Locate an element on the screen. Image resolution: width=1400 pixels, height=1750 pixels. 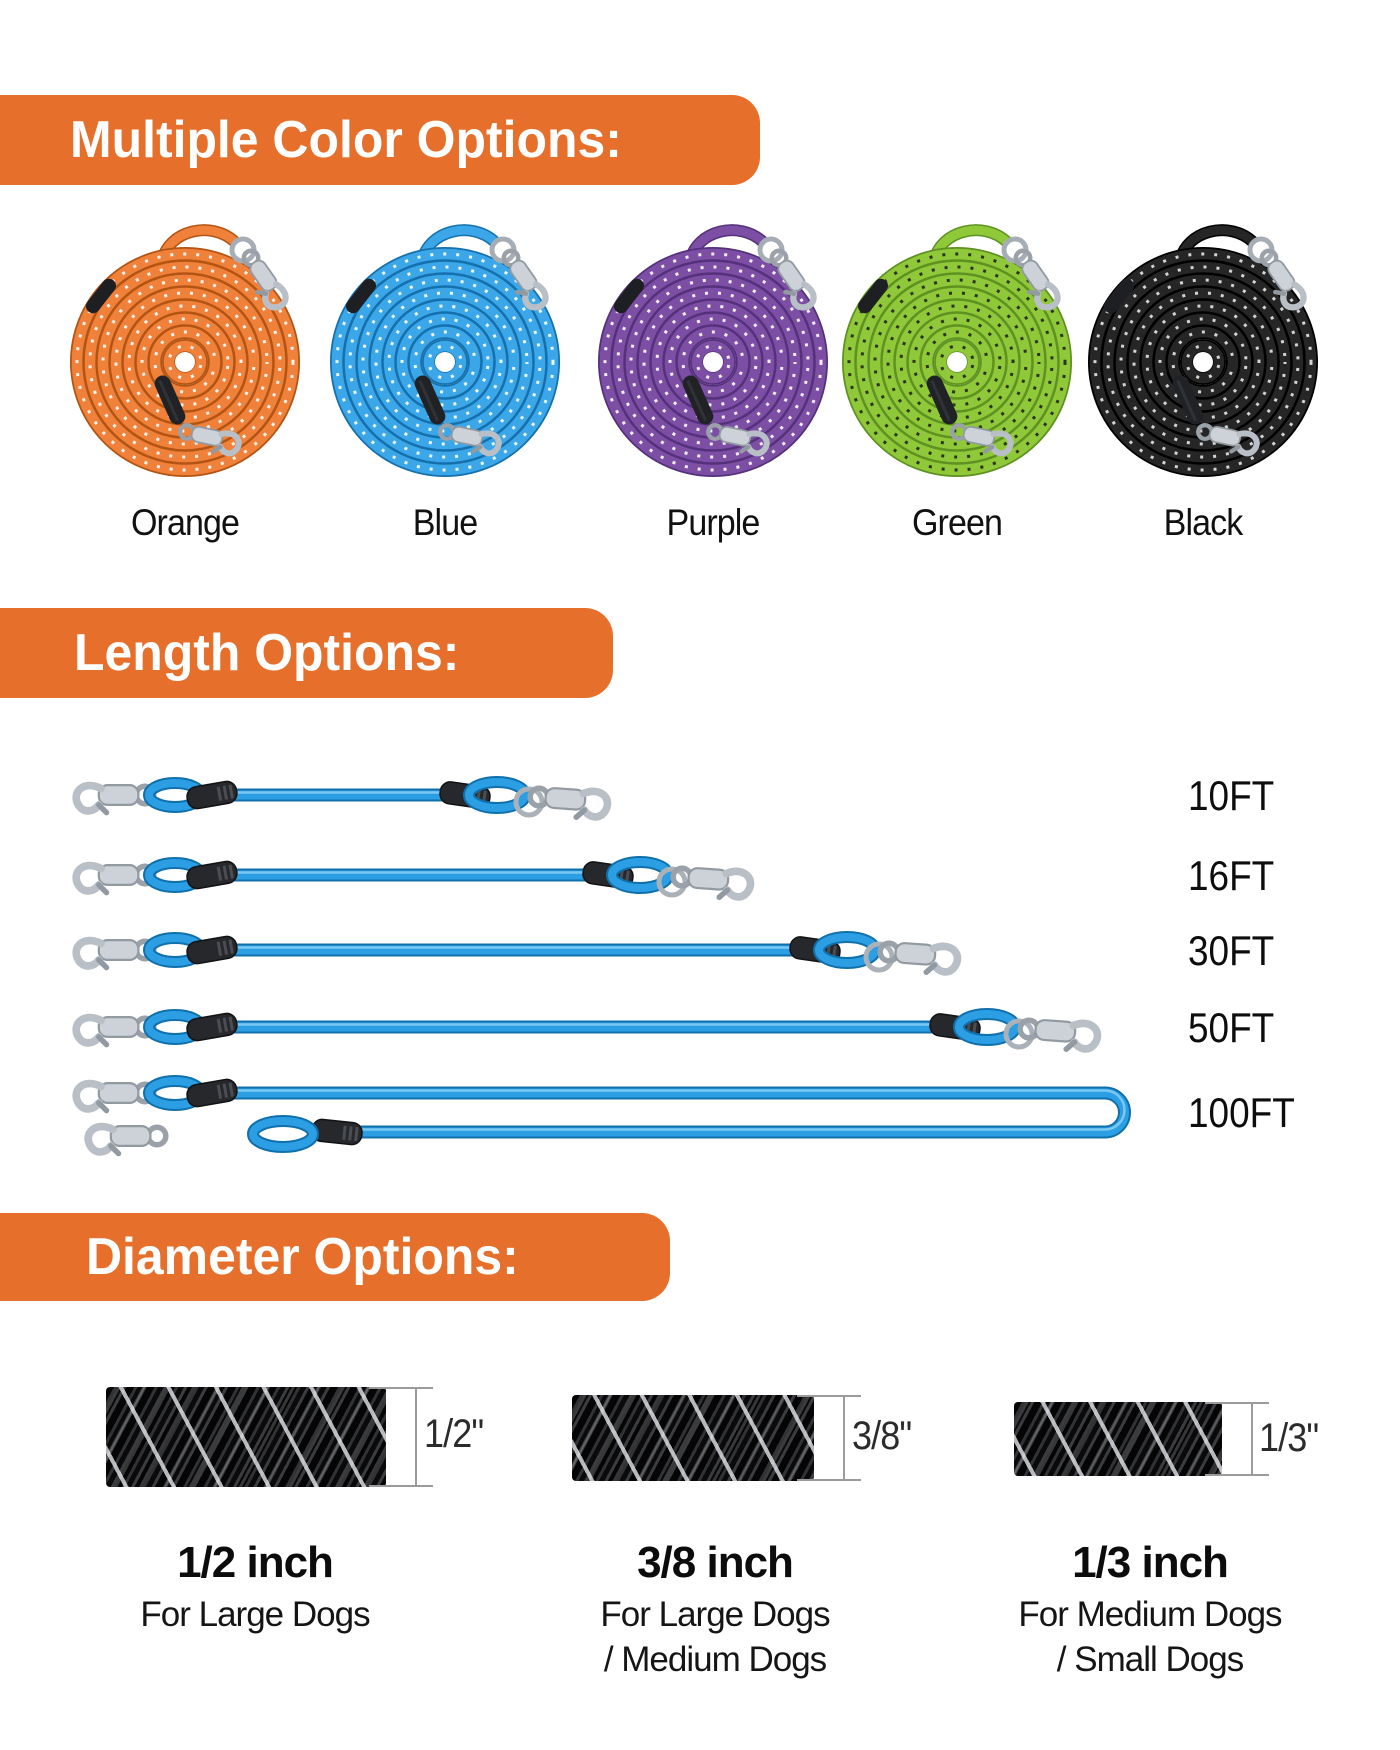
length-option-label: 50FT is located at coordinates (1231, 1027).